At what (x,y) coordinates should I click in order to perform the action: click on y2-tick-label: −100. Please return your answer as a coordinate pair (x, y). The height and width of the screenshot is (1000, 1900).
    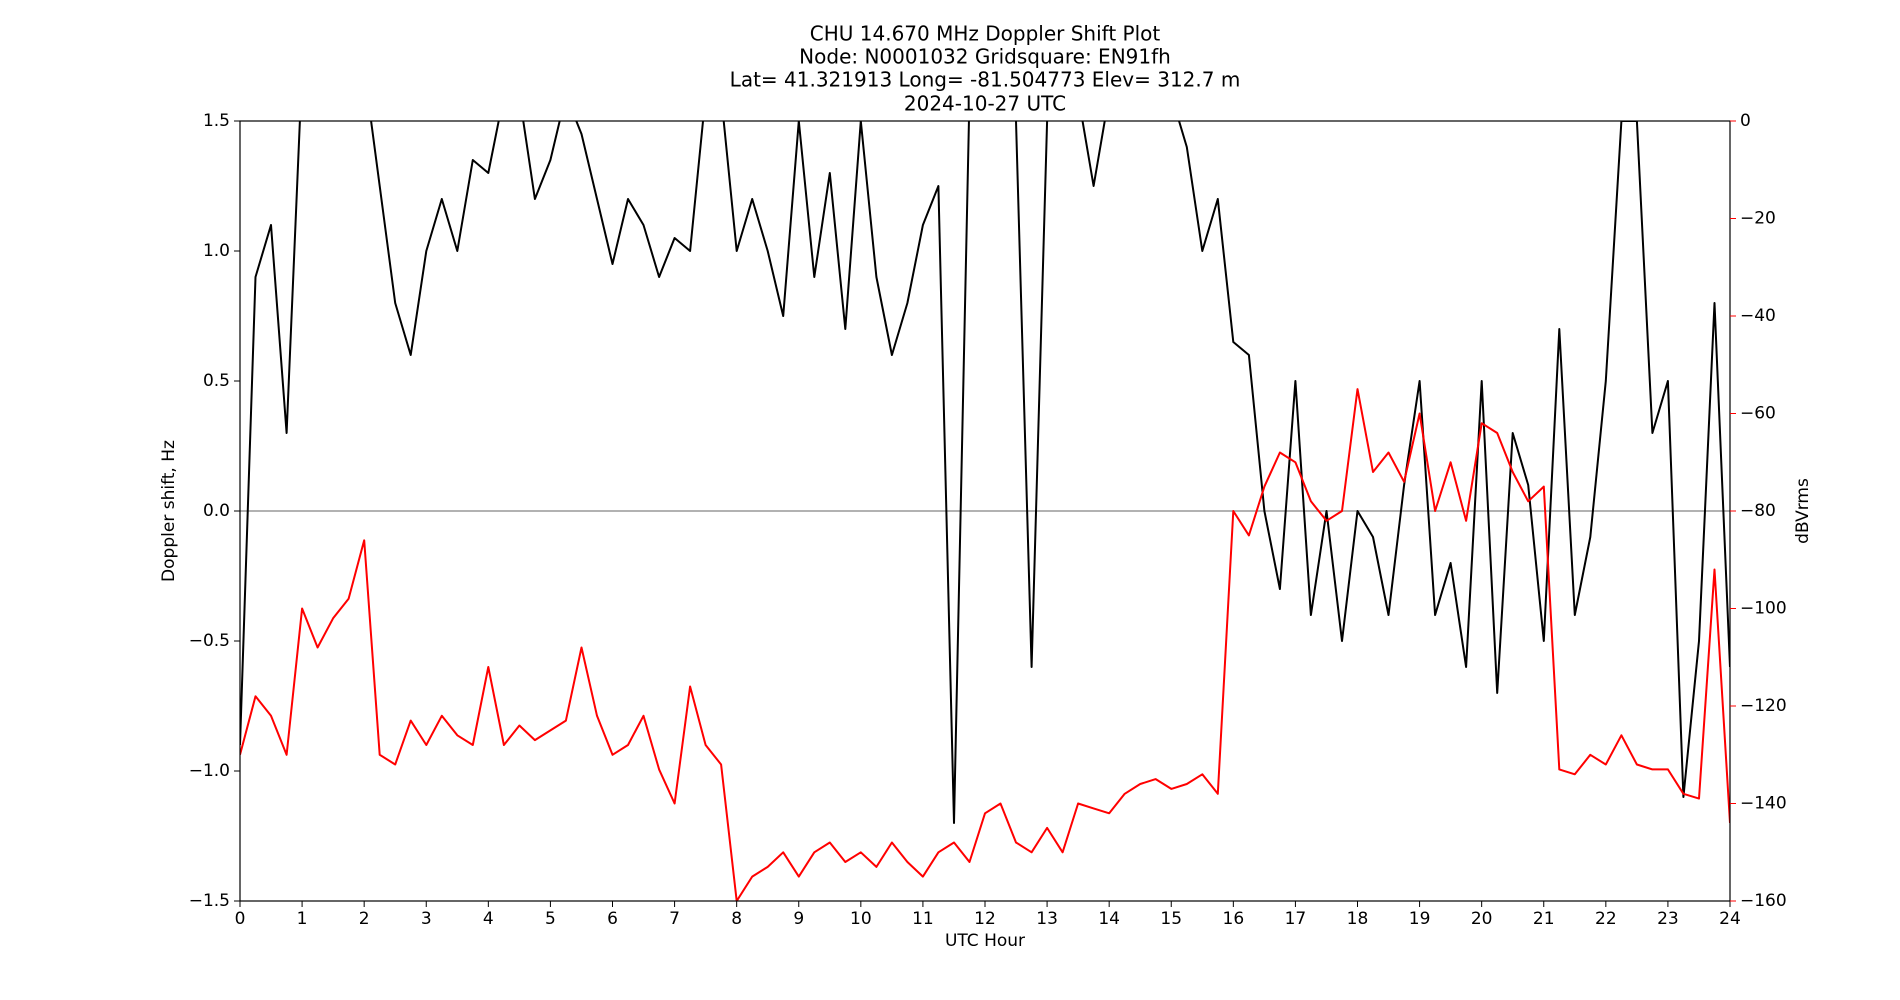
    Looking at the image, I should click on (1763, 609).